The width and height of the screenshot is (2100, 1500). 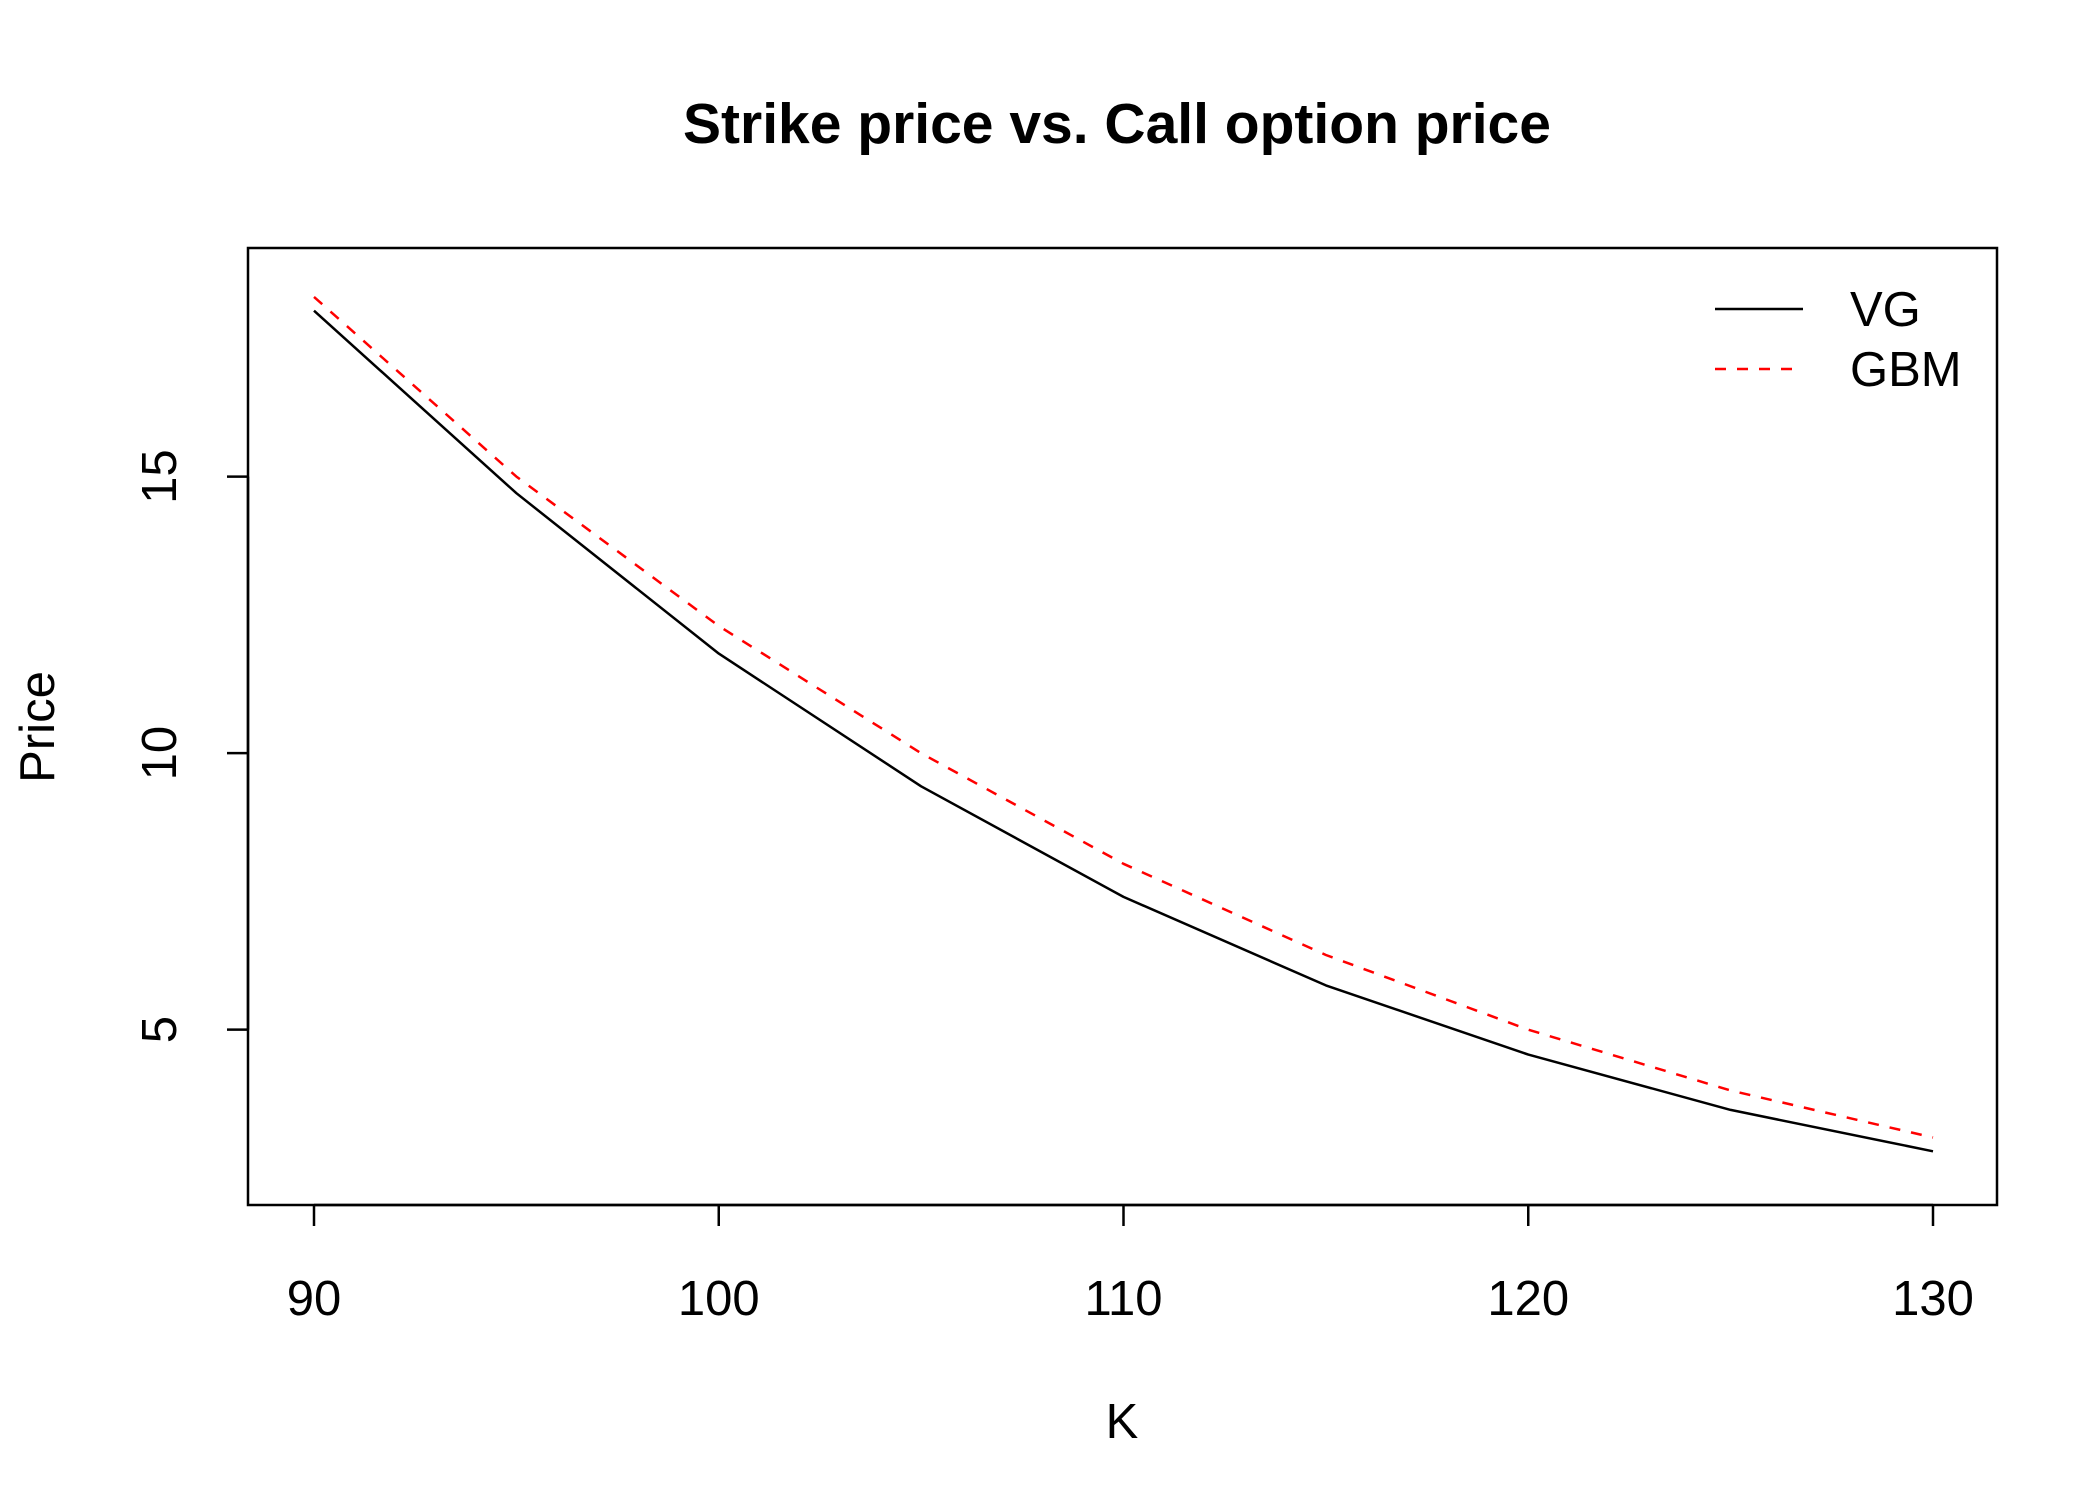 What do you see at coordinates (160, 753) in the screenshot?
I see `y-tick-label: 10` at bounding box center [160, 753].